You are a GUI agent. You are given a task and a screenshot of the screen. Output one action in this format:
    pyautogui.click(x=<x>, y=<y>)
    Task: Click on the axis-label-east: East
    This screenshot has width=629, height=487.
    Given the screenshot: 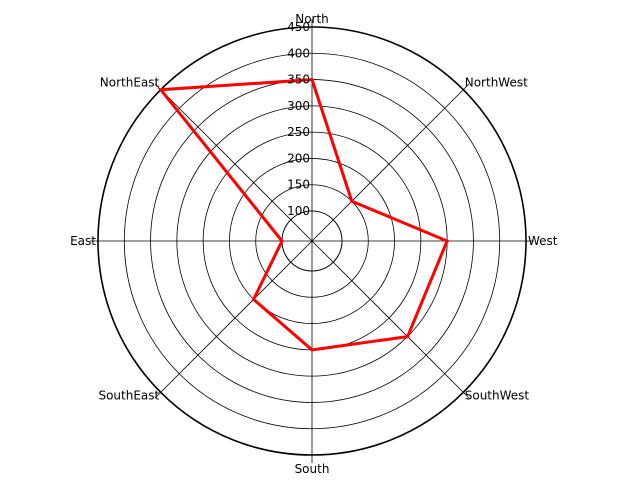 What is the action you would take?
    pyautogui.click(x=83, y=241)
    